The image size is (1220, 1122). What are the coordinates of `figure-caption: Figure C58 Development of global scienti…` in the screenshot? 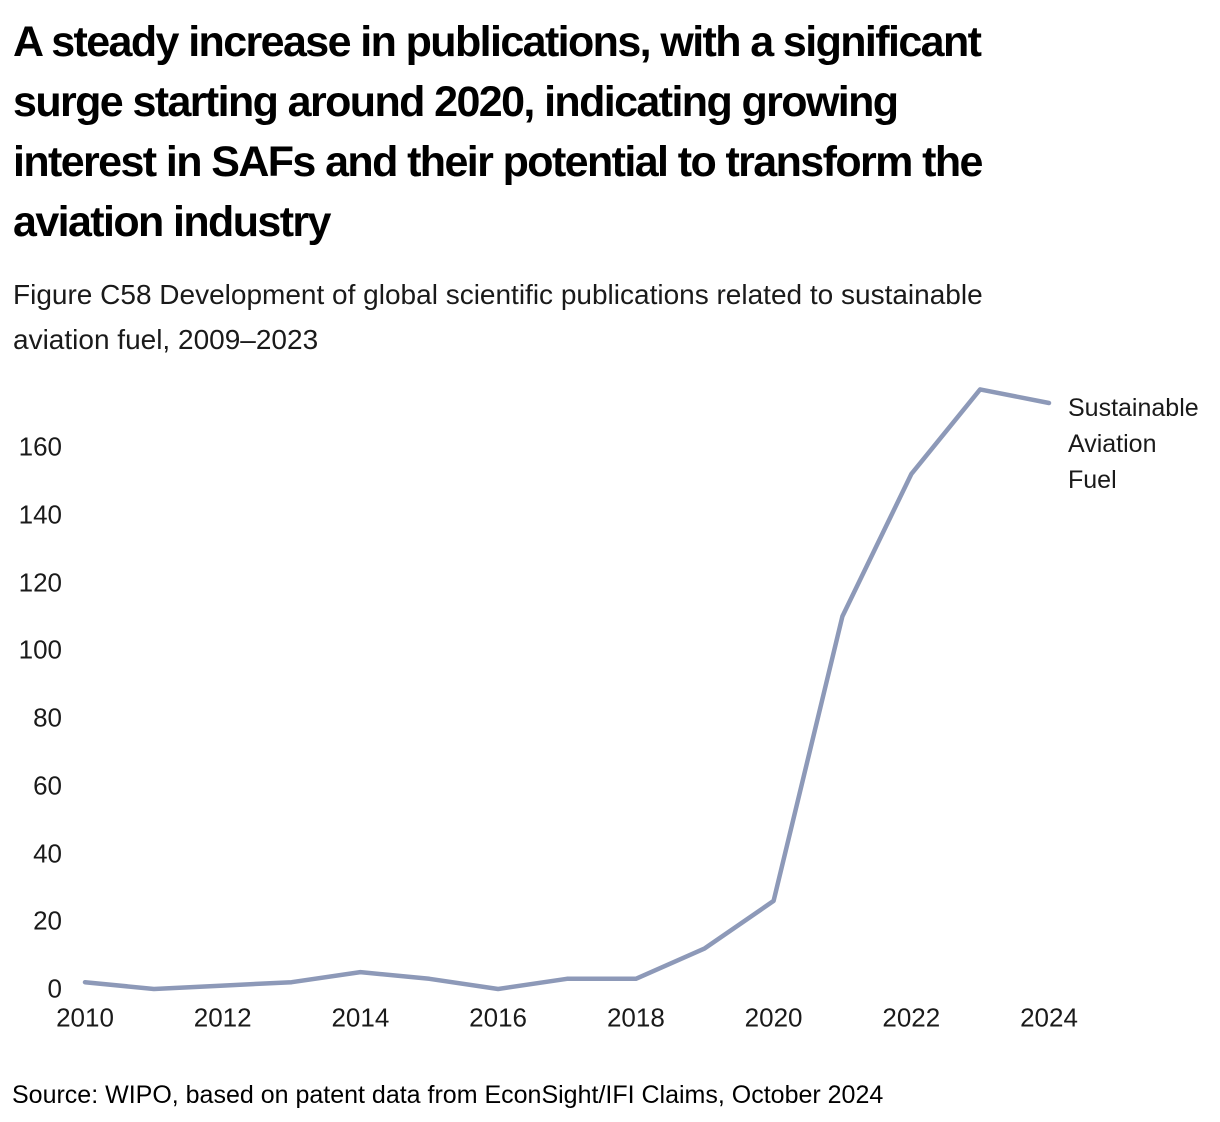 It's located at (498, 317).